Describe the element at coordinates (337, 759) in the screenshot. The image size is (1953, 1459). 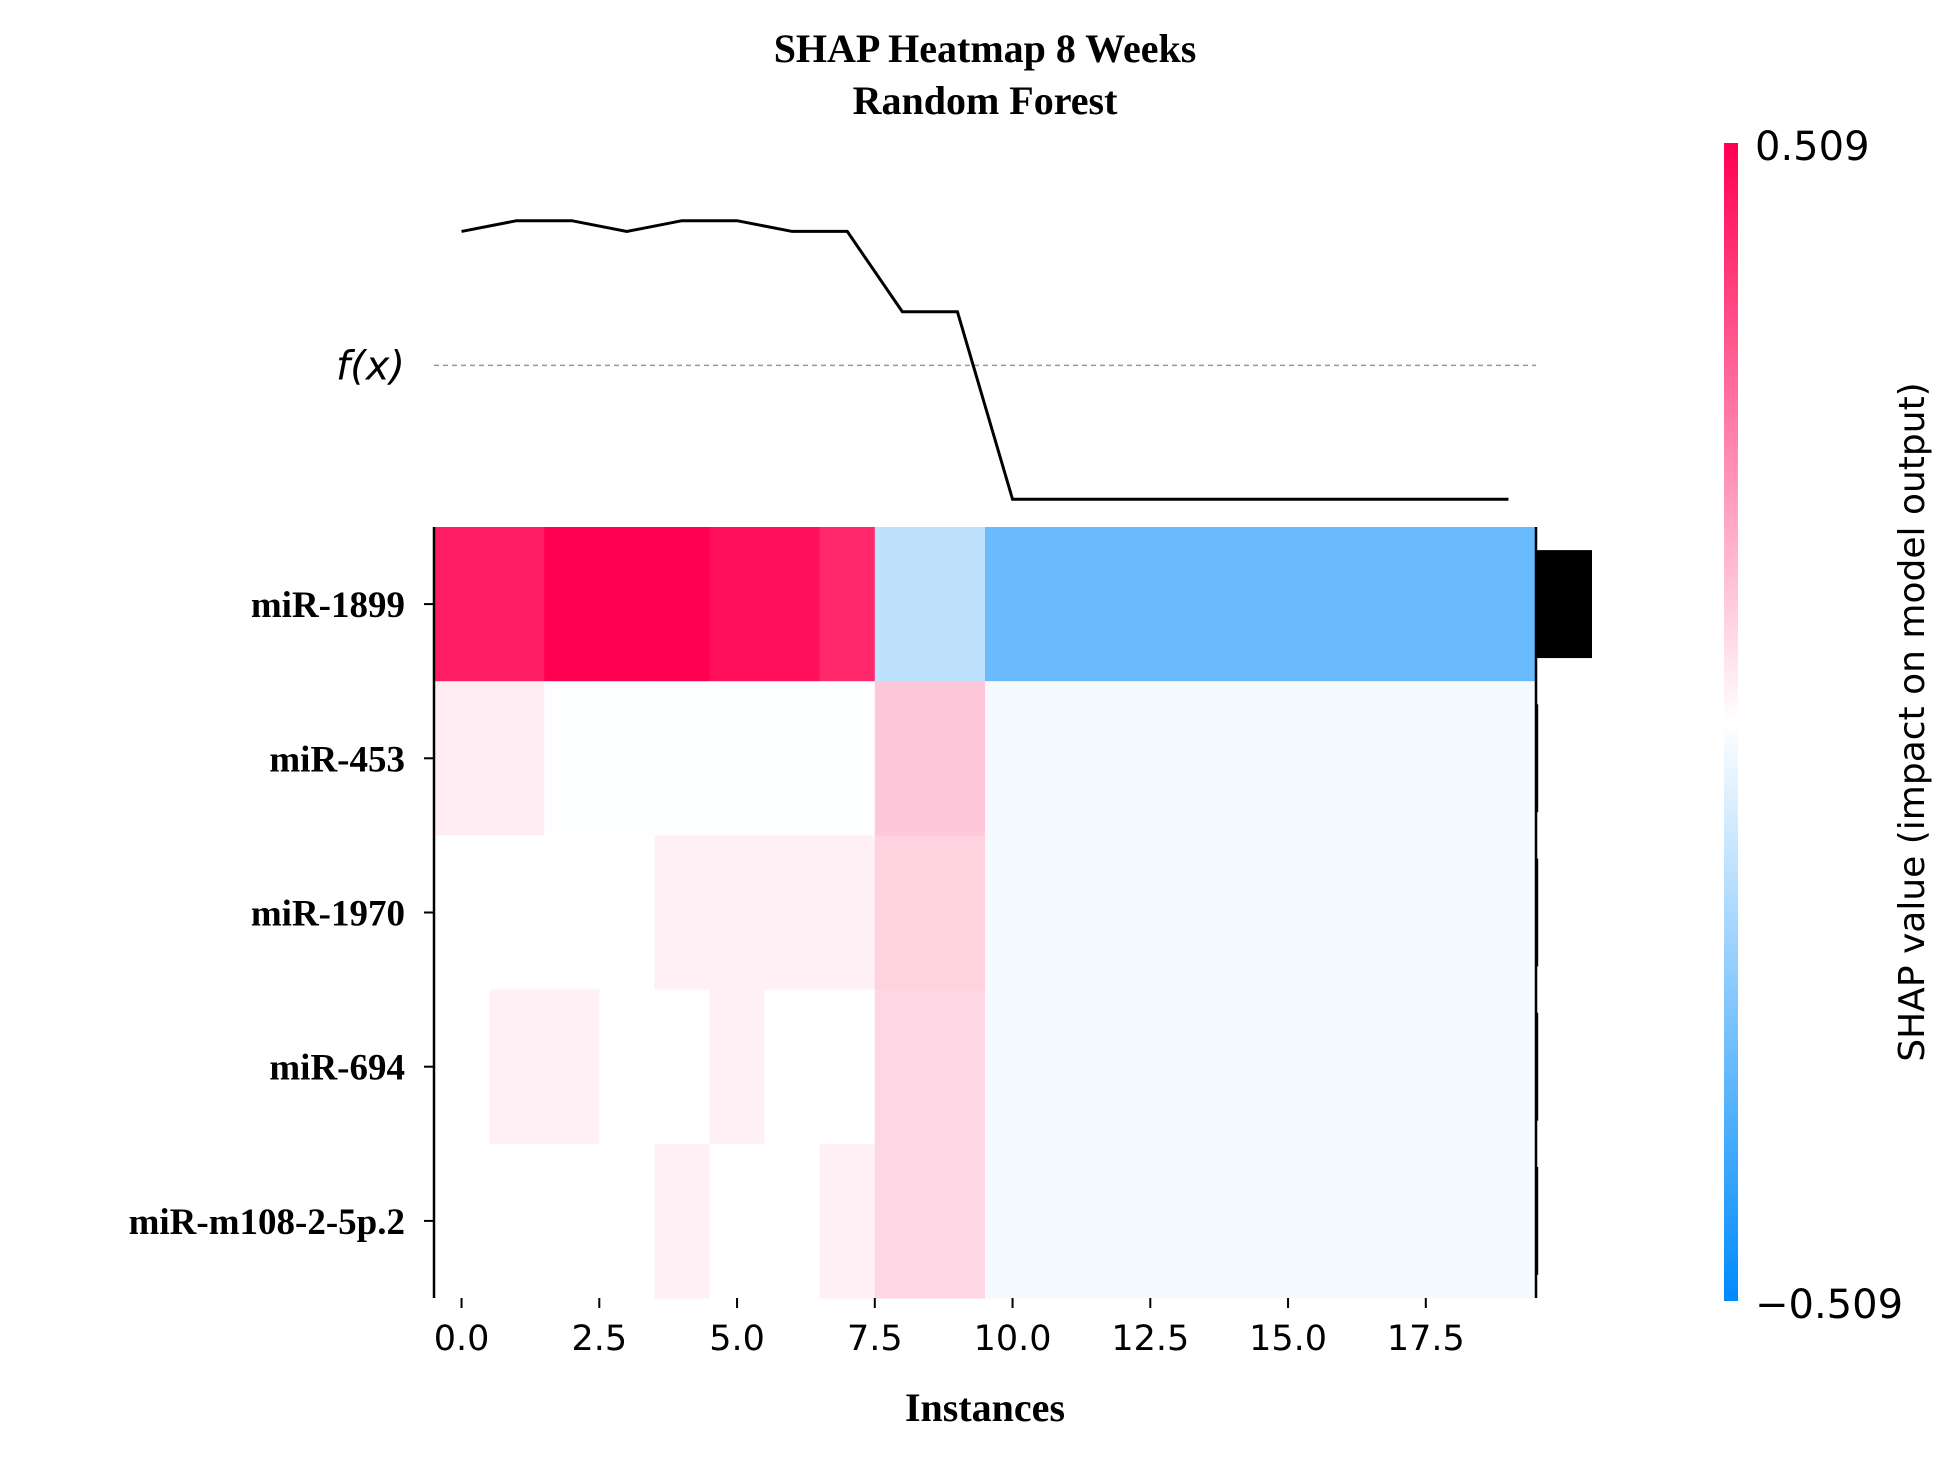
I see `feature-label: miR-453` at that location.